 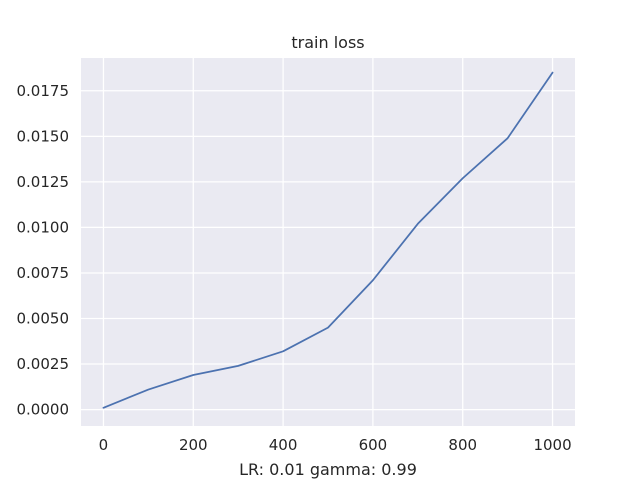 I want to click on x-tick-label: 800, so click(x=462, y=445).